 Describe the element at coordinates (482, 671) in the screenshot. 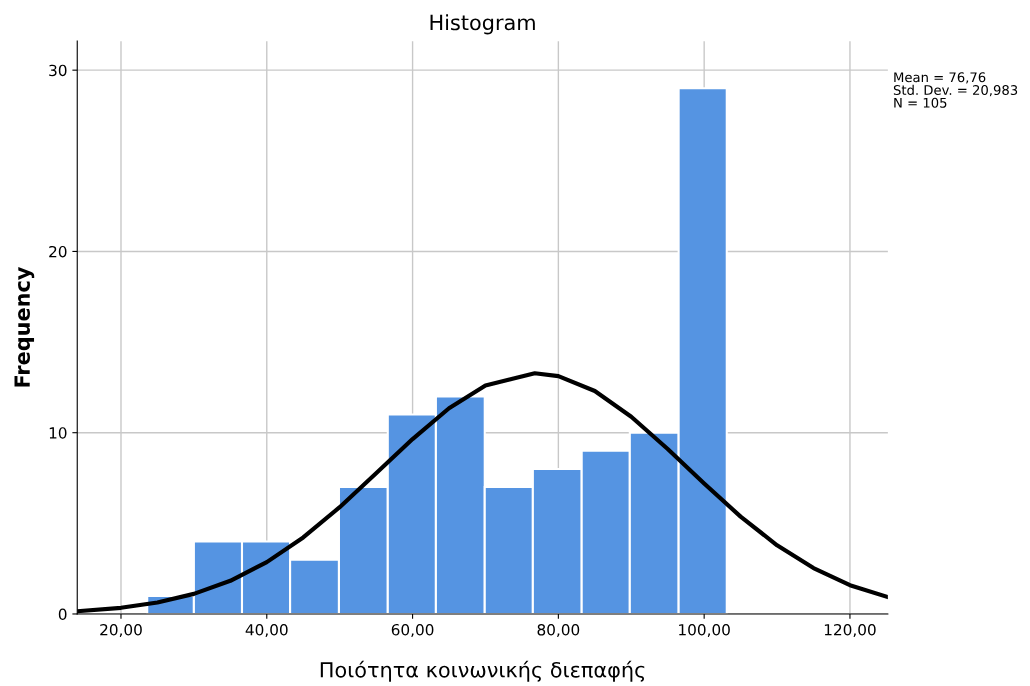

I see `x-axis-title: Ποιότητα κοινωνικής διεπαφής` at that location.